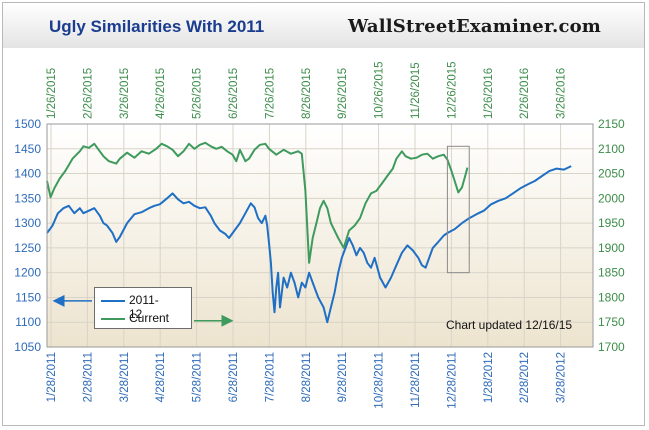 The height and width of the screenshot is (430, 649). Describe the element at coordinates (125, 377) in the screenshot. I see `bottom-tick-label: 3/28/2011` at that location.